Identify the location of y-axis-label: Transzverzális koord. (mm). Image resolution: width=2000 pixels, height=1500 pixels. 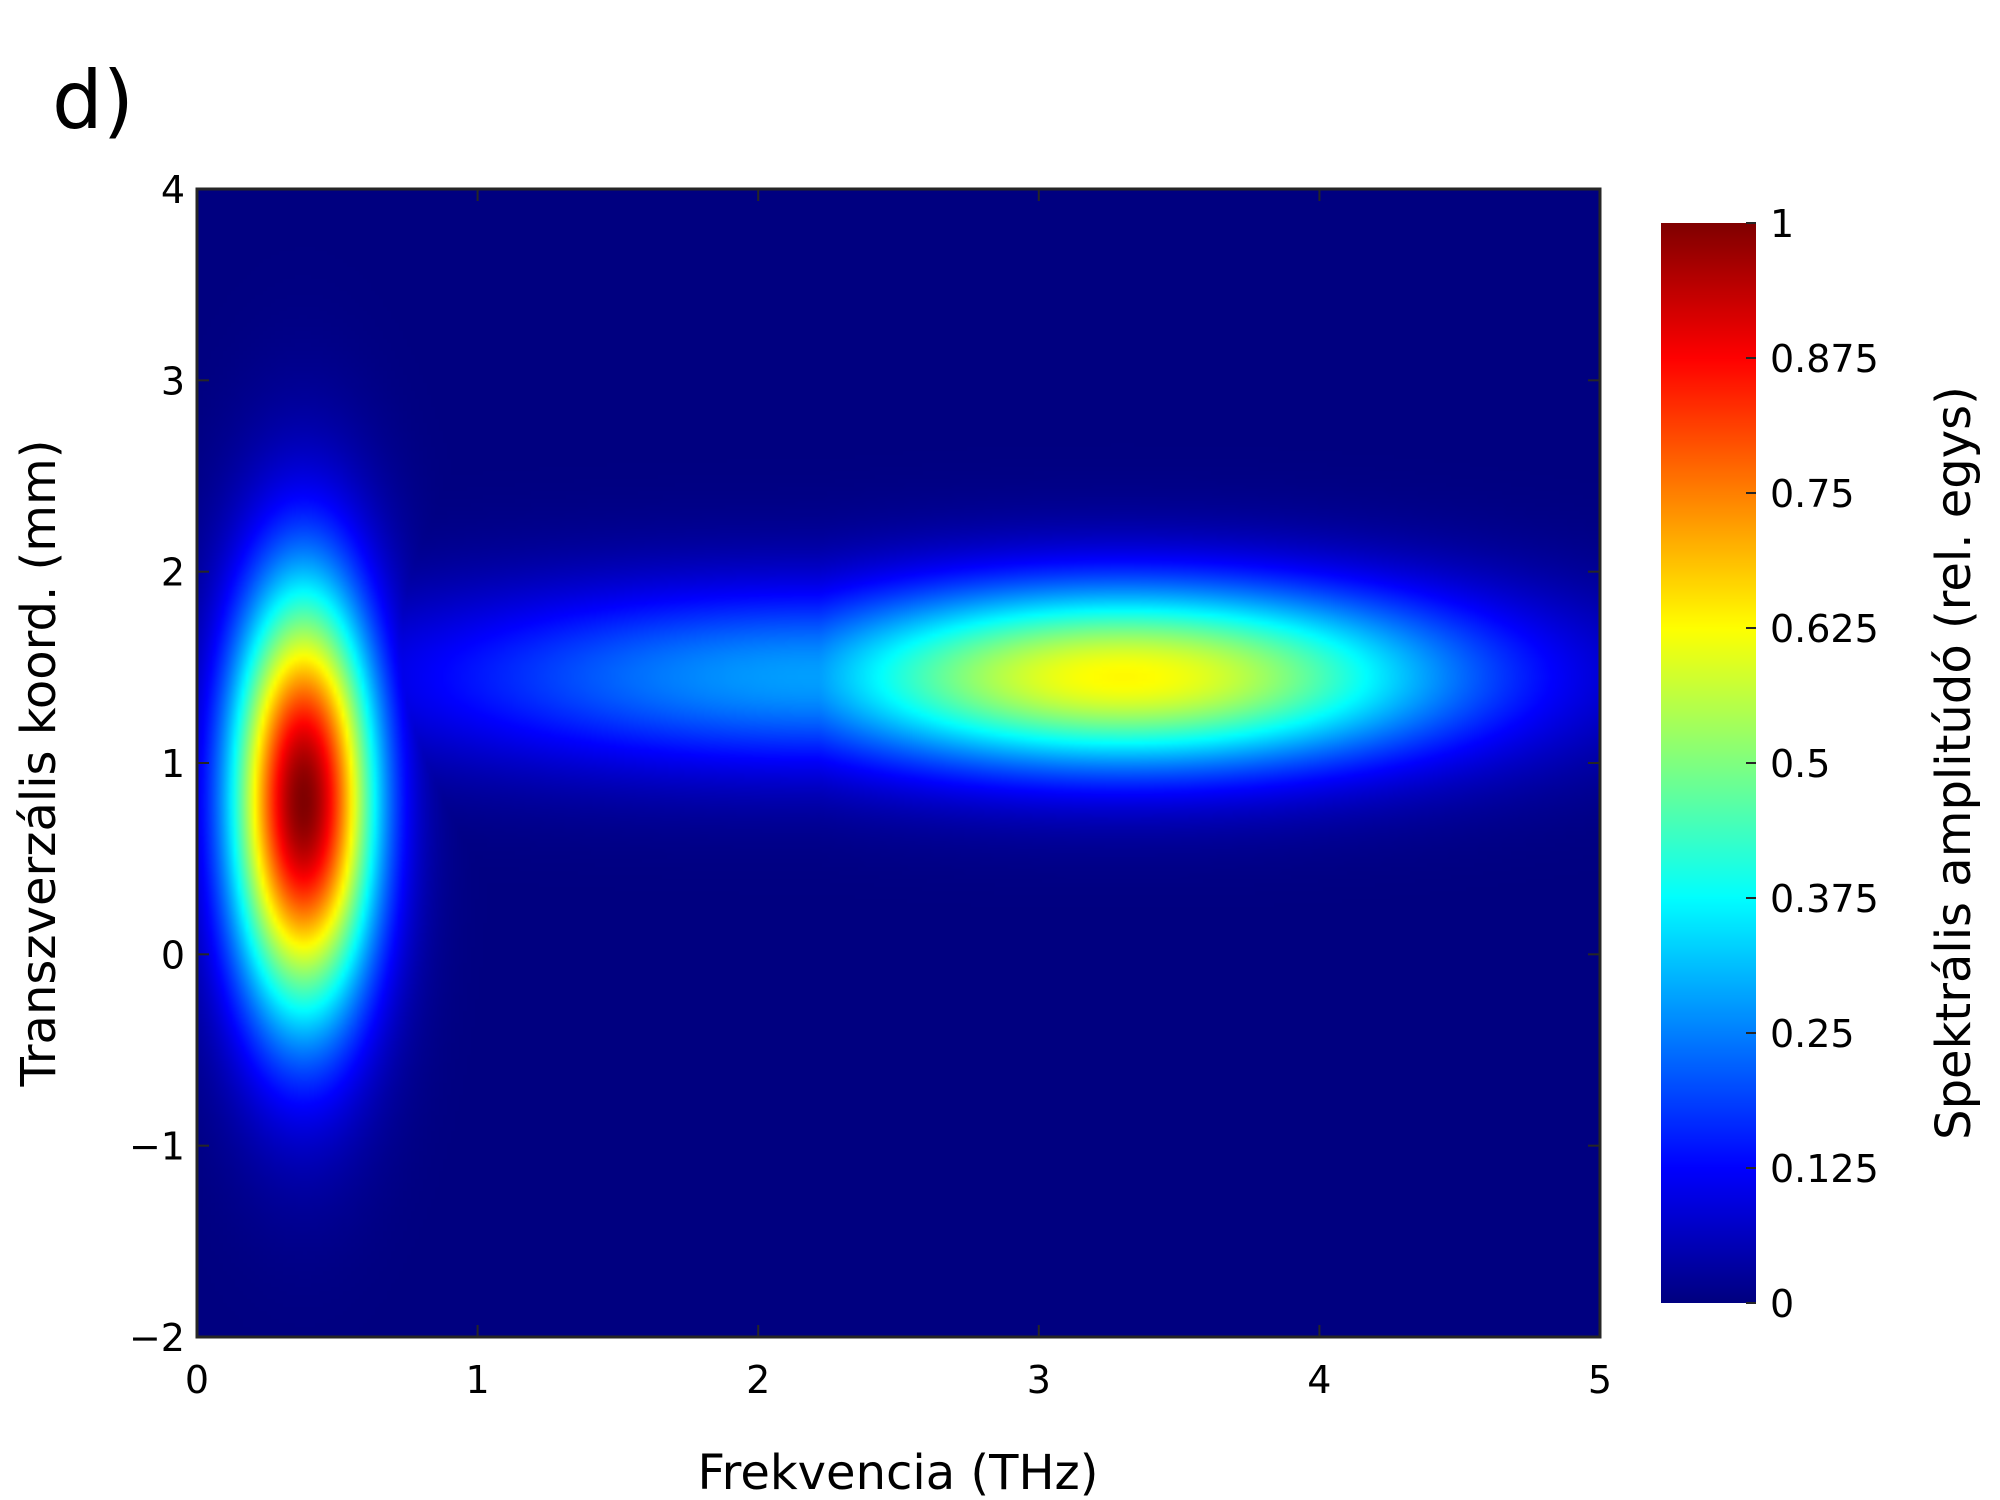
(39, 764).